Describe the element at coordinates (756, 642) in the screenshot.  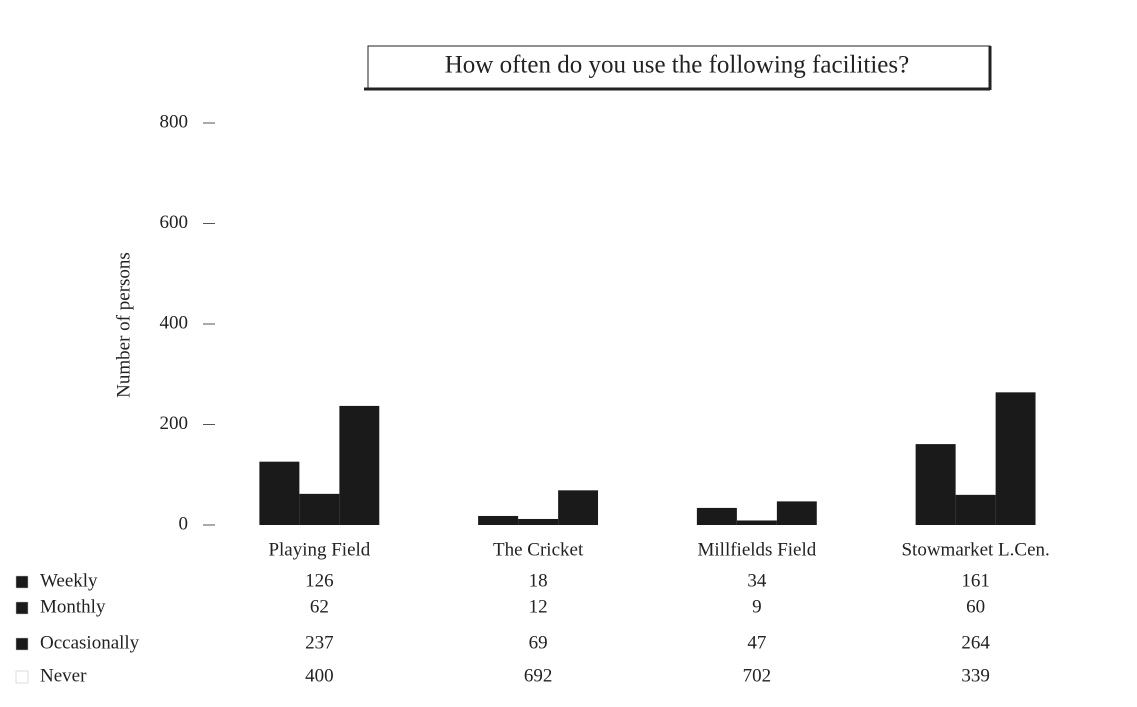
I see `table-cell: 47` at that location.